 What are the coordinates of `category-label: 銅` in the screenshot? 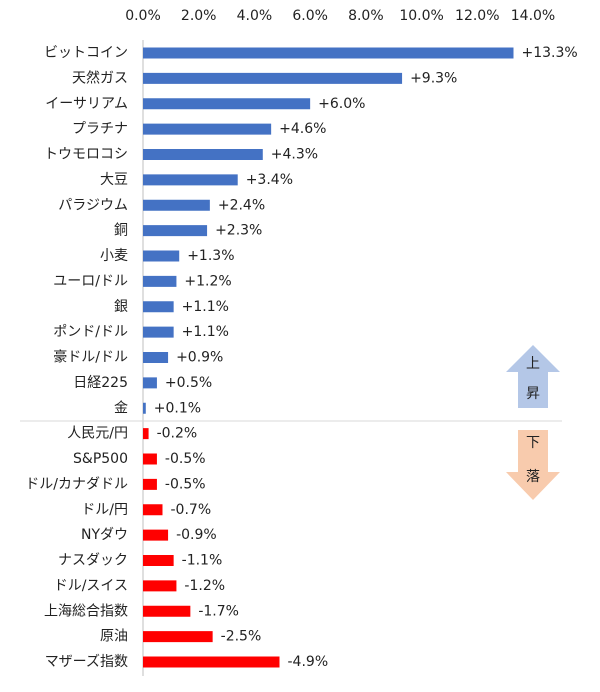 It's located at (121, 231).